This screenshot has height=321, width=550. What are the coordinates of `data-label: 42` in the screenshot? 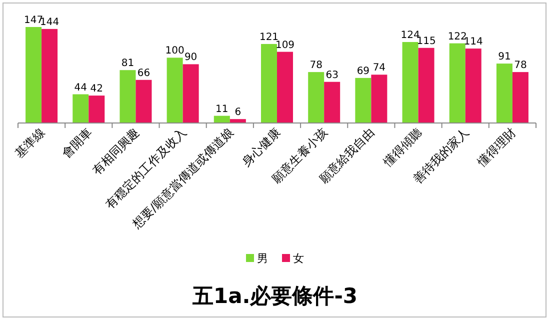 It's located at (97, 89).